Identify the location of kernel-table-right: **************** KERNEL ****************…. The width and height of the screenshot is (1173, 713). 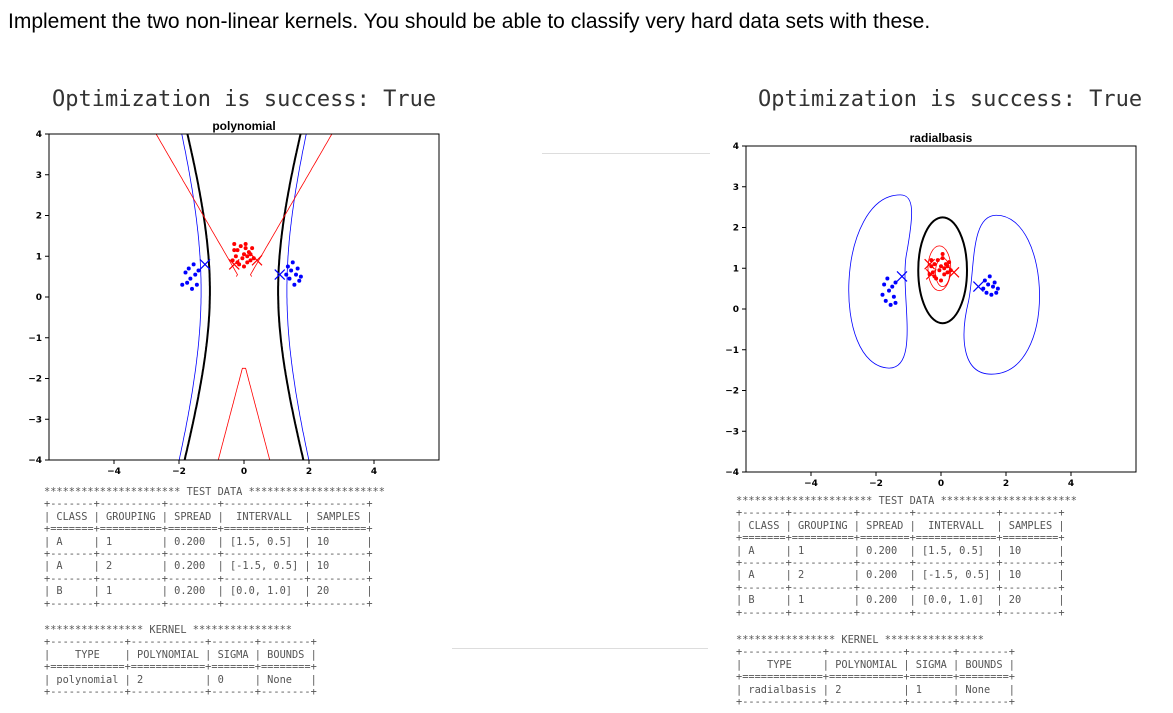
(875, 671).